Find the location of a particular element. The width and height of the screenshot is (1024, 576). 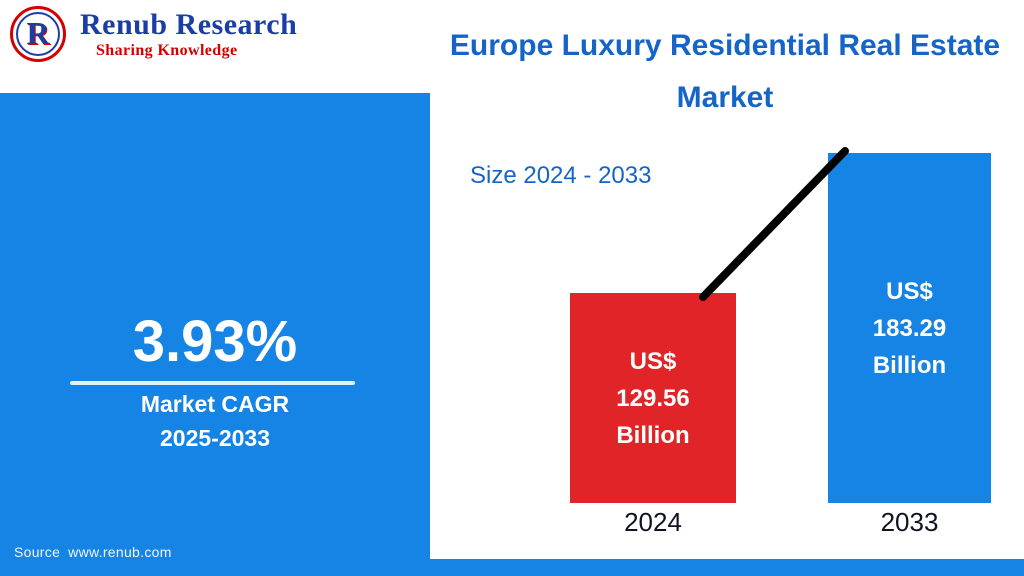

bar-2024: US$ 129.56 Billion is located at coordinates (653, 398).